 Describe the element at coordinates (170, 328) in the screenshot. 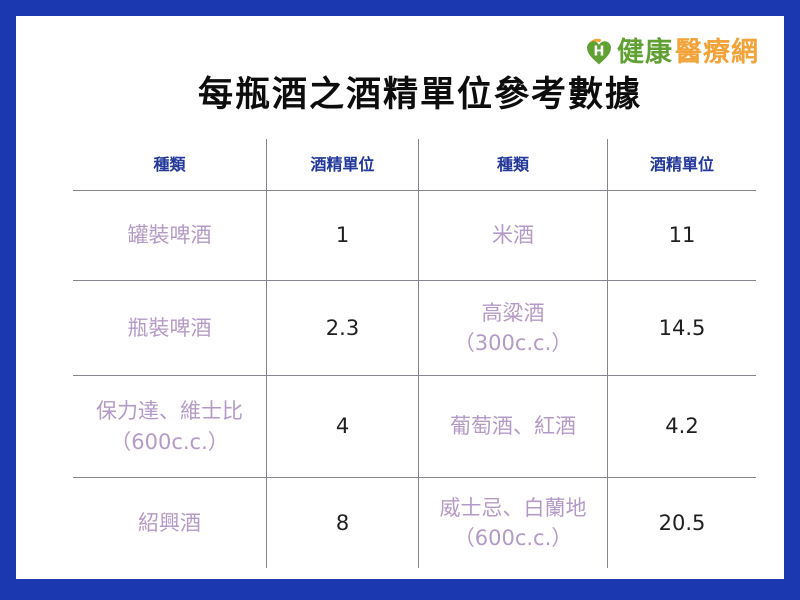

I see `table-cell-type: 瓶裝啤酒` at that location.